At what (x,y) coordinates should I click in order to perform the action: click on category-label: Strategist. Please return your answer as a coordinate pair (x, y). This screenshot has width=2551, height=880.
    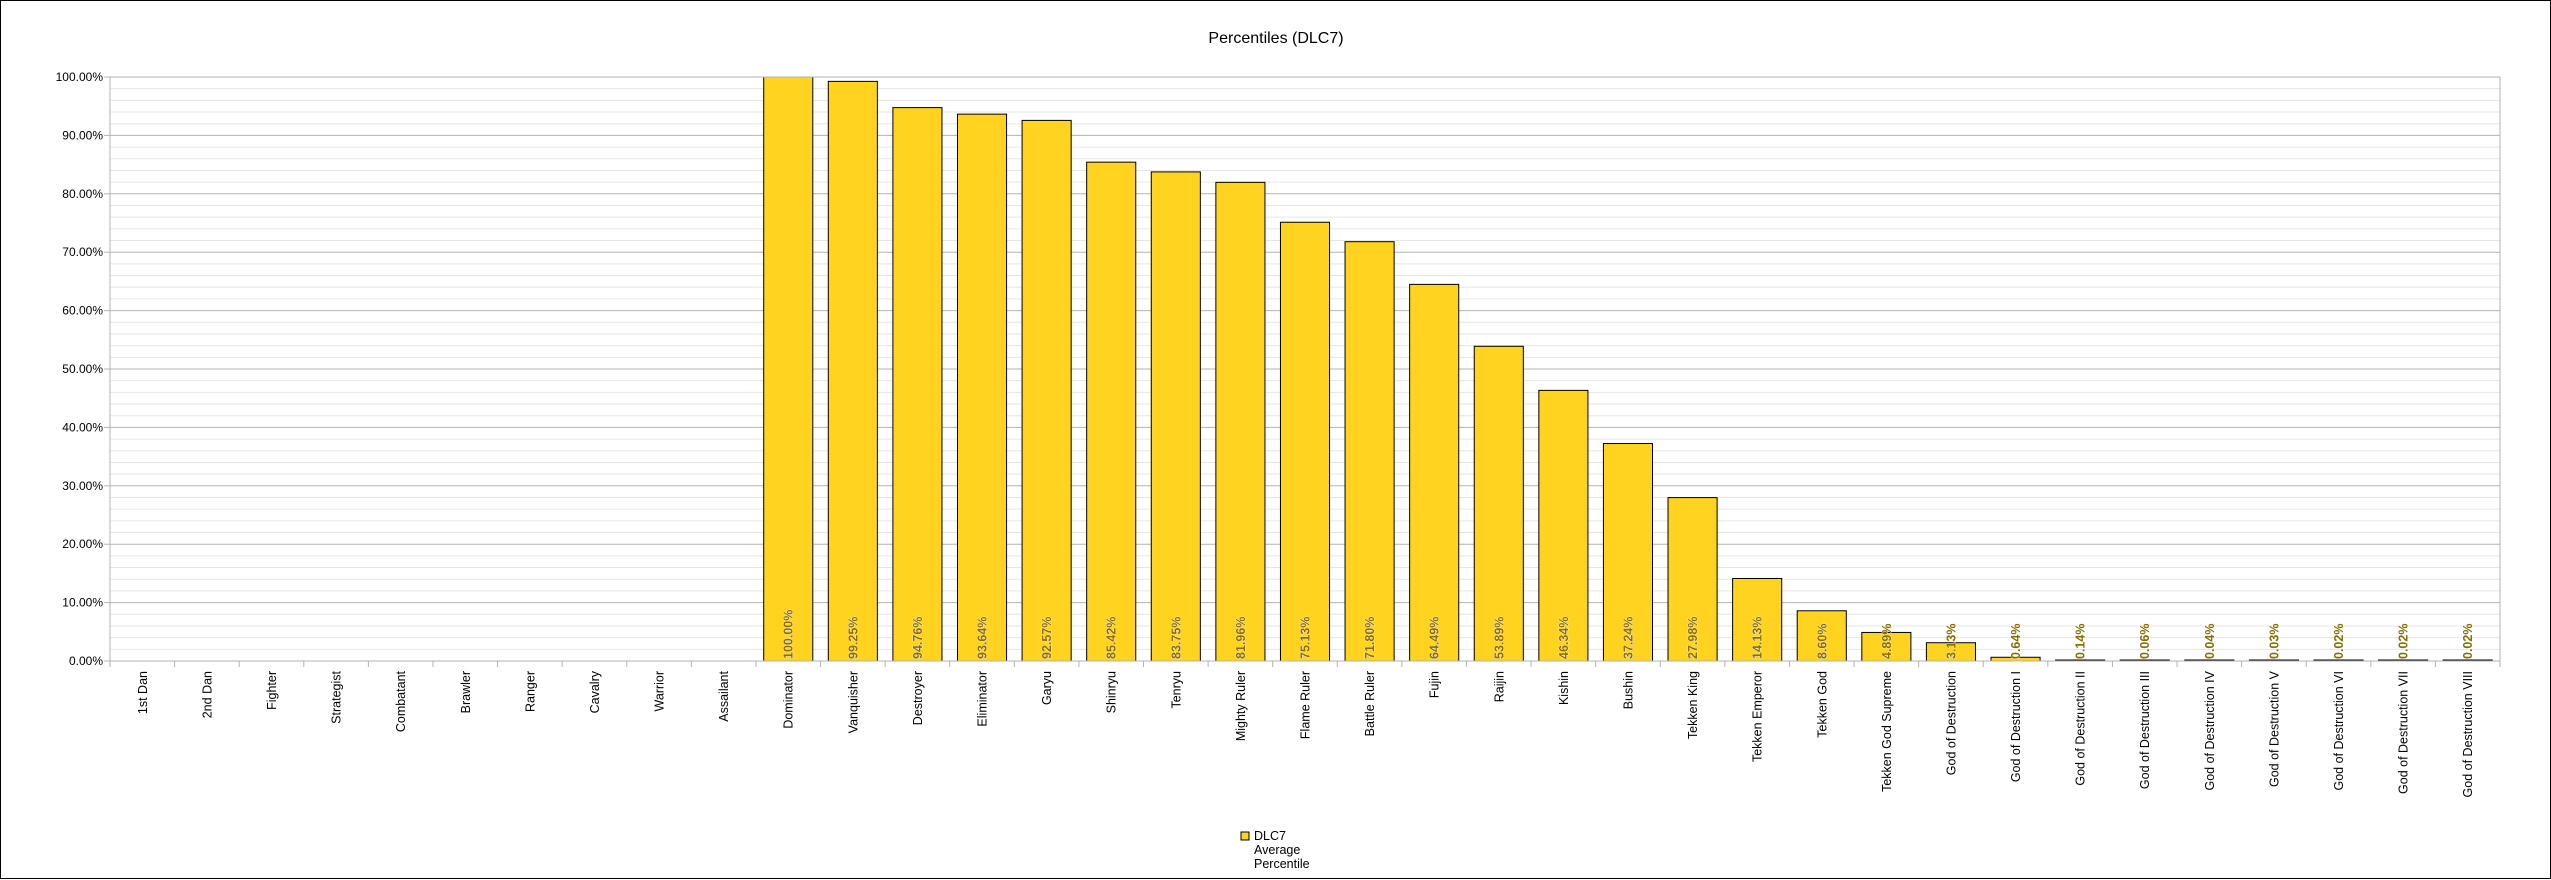
    Looking at the image, I should click on (337, 696).